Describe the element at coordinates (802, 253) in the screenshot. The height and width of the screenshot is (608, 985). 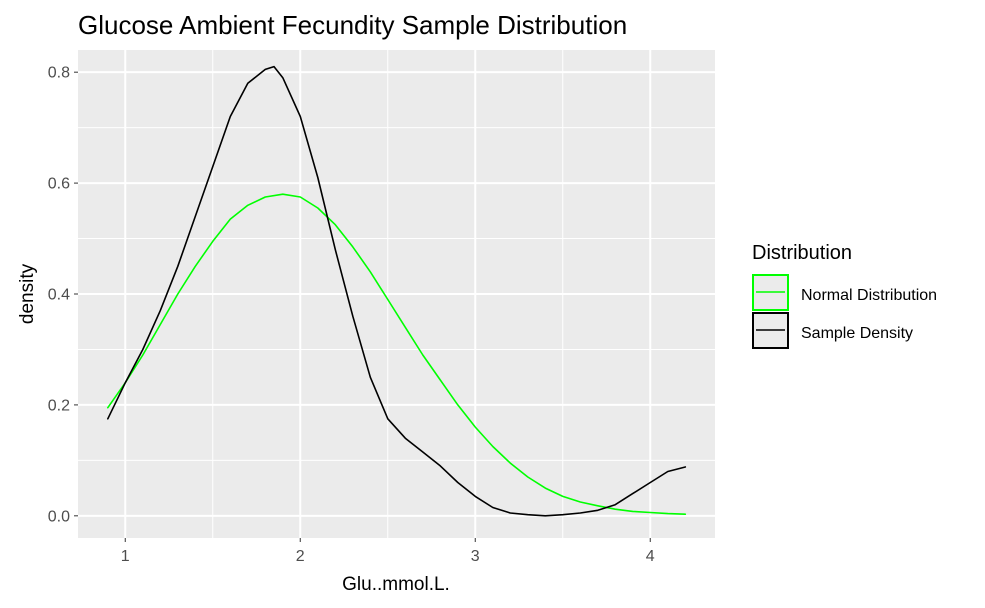
I see `legend-title: Distribution` at that location.